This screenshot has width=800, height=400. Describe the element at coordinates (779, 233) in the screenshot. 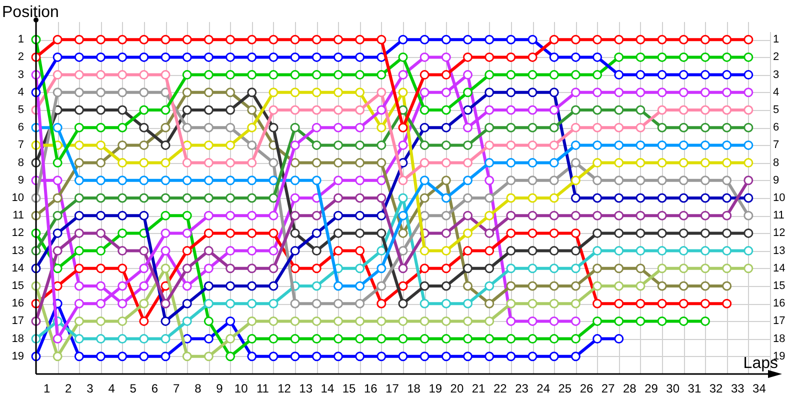

I see `y2-tick-label: 12` at that location.